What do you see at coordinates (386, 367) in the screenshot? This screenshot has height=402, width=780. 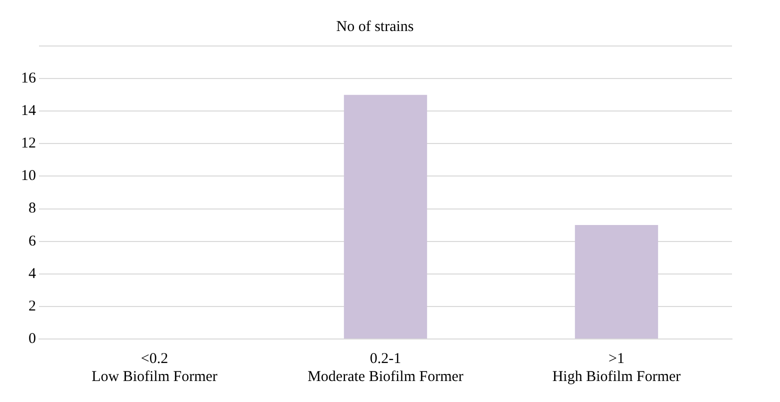 I see `x-tick-label: 0.2-1 Moderate Biofilm Former` at bounding box center [386, 367].